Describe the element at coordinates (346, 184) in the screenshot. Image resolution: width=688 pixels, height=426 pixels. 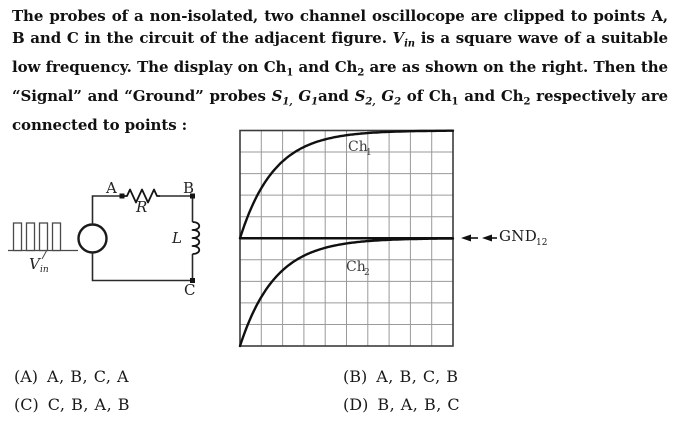
I see `ch1-curve` at that location.